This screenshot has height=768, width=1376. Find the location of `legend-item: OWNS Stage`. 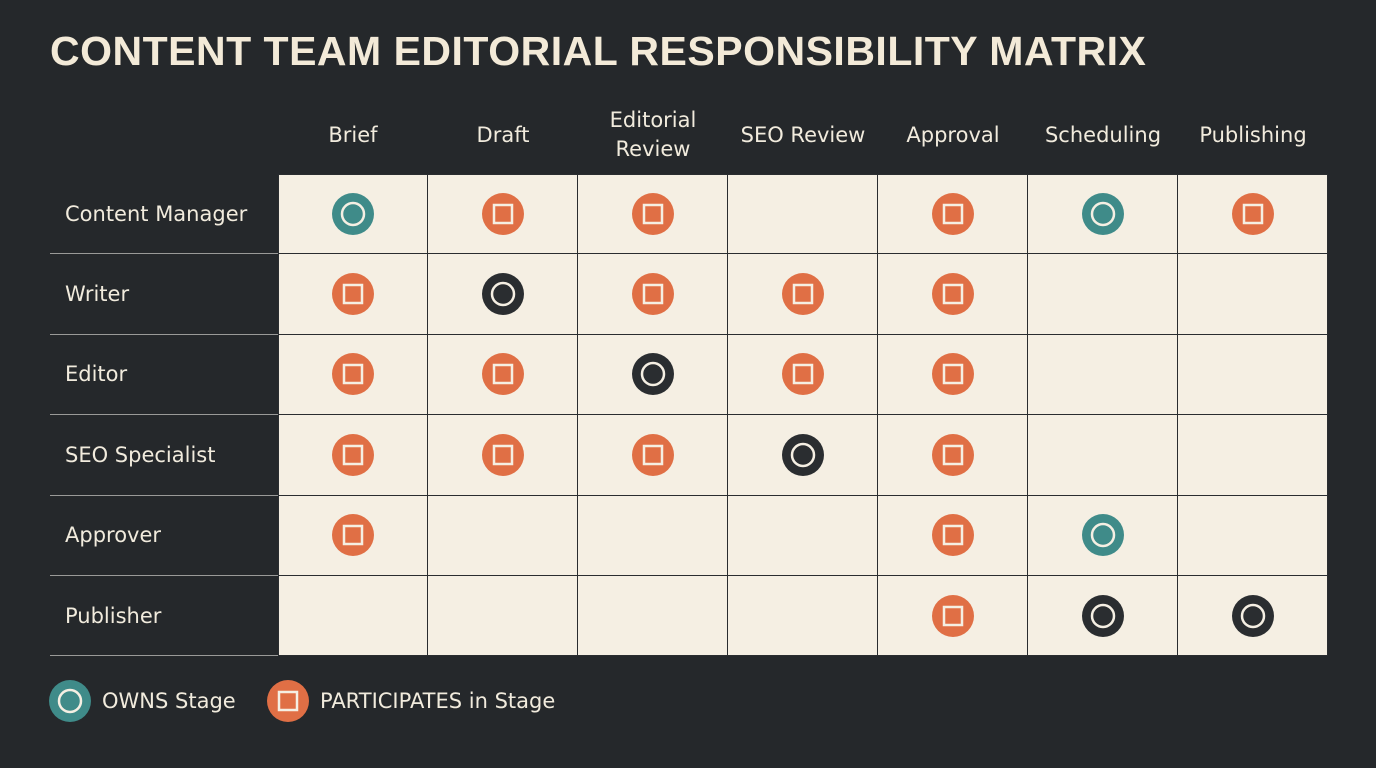

legend-item: OWNS Stage is located at coordinates (142, 701).